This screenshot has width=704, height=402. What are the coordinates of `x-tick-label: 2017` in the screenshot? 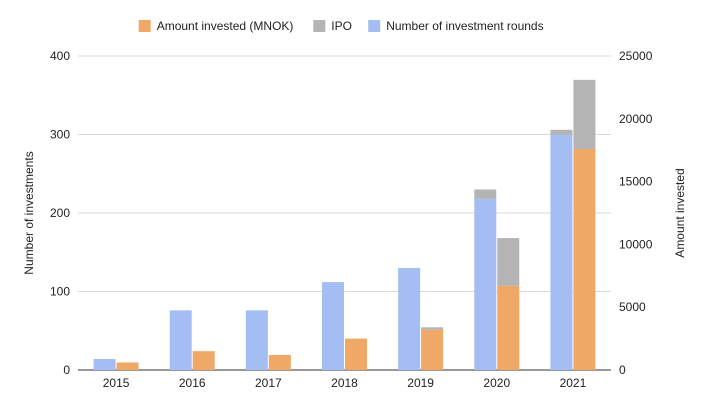 It's located at (268, 383).